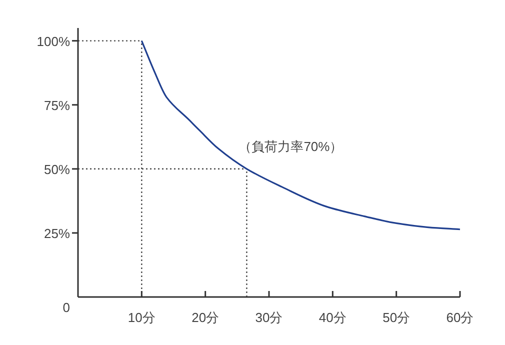 The height and width of the screenshot is (345, 505). Describe the element at coordinates (332, 317) in the screenshot. I see `x-tick-label: 40分` at that location.